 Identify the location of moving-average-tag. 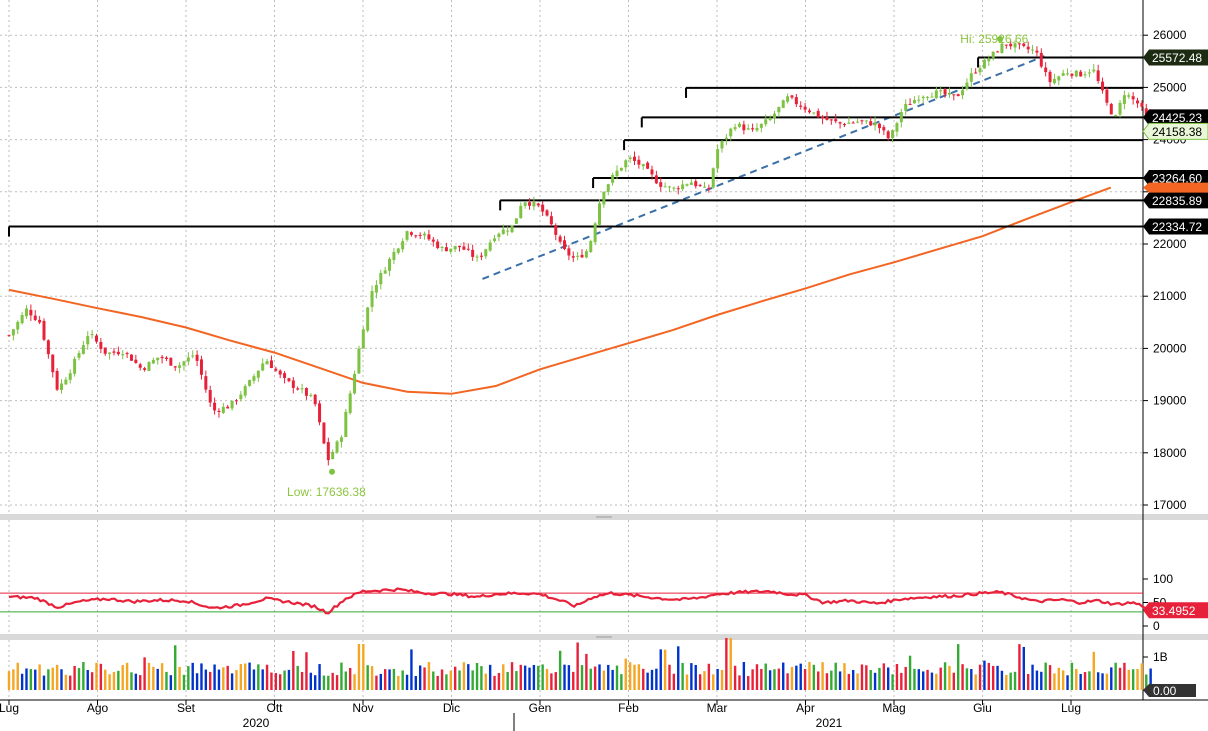
(1175, 187).